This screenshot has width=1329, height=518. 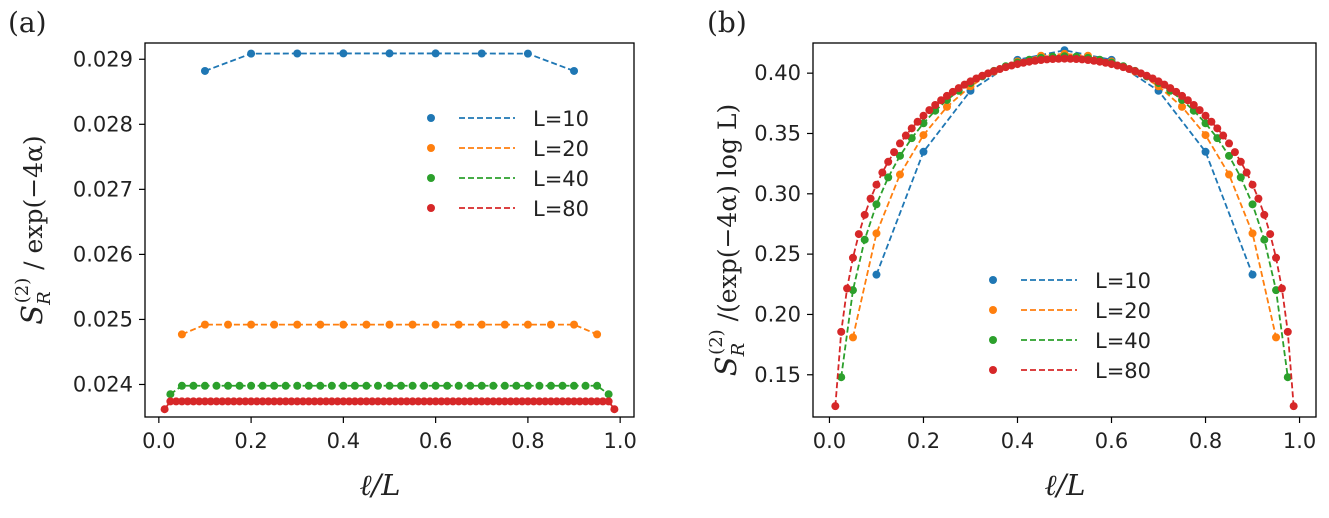 I want to click on panel-a-legend-label: L=80, so click(x=561, y=209).